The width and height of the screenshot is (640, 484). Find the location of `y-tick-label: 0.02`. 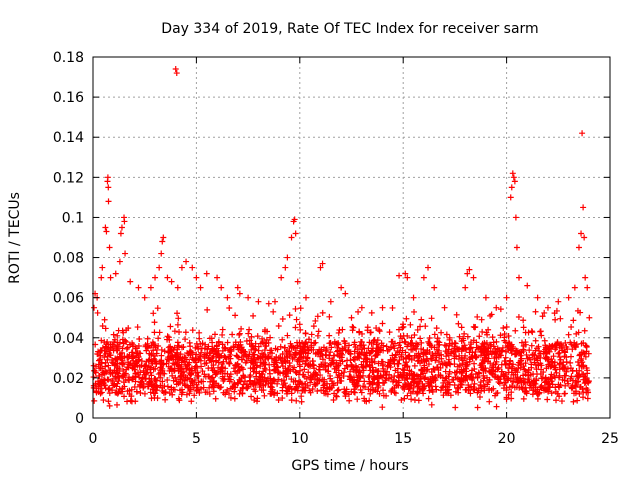

y-tick-label: 0.02 is located at coordinates (68, 379).